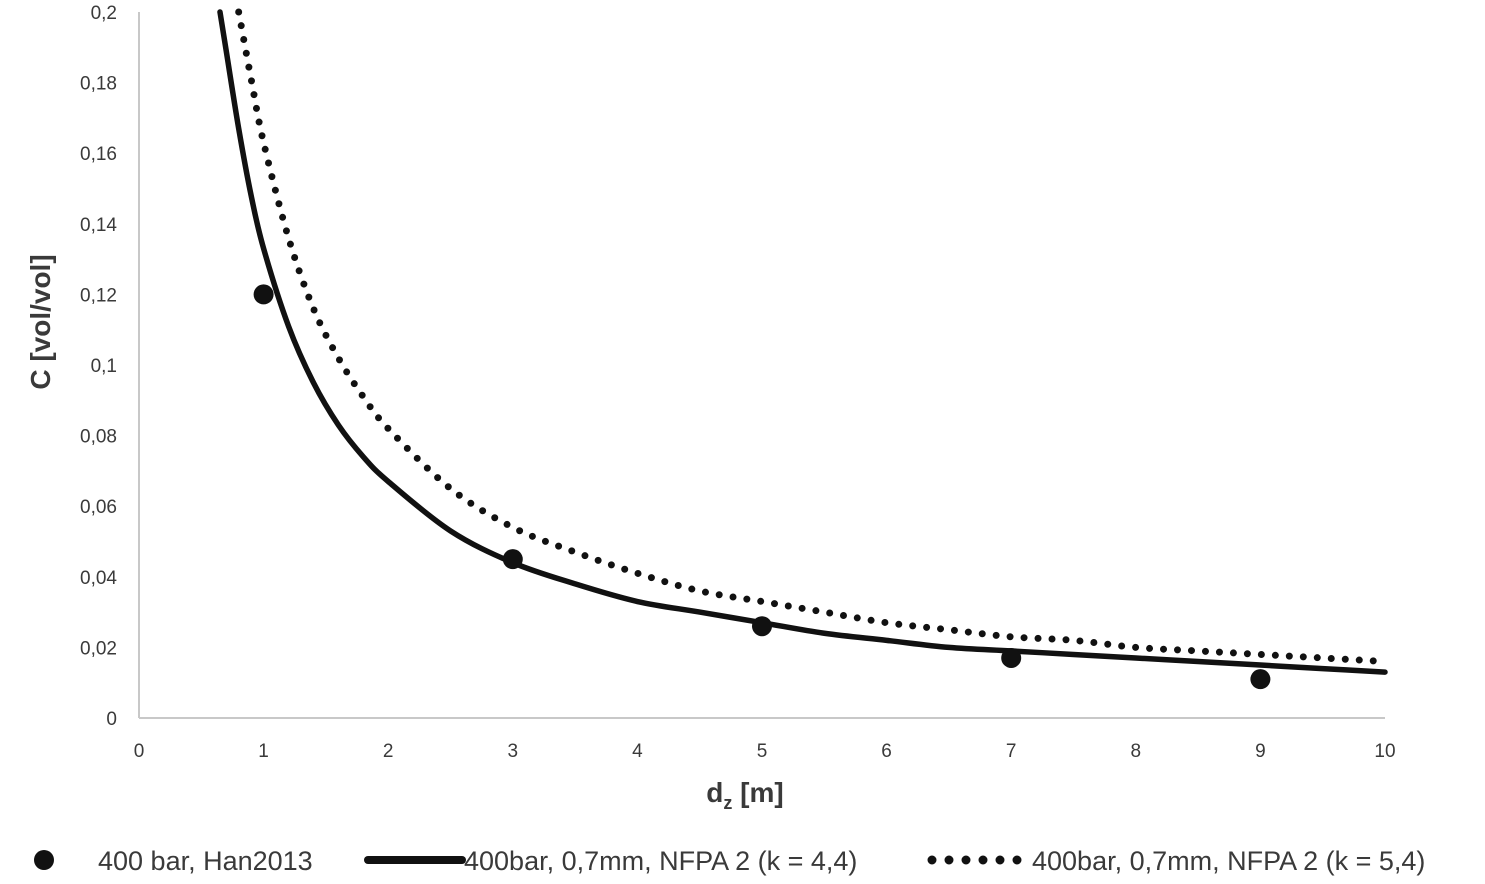 Image resolution: width=1485 pixels, height=884 pixels. Describe the element at coordinates (1260, 751) in the screenshot. I see `x-tick-label: 9` at that location.